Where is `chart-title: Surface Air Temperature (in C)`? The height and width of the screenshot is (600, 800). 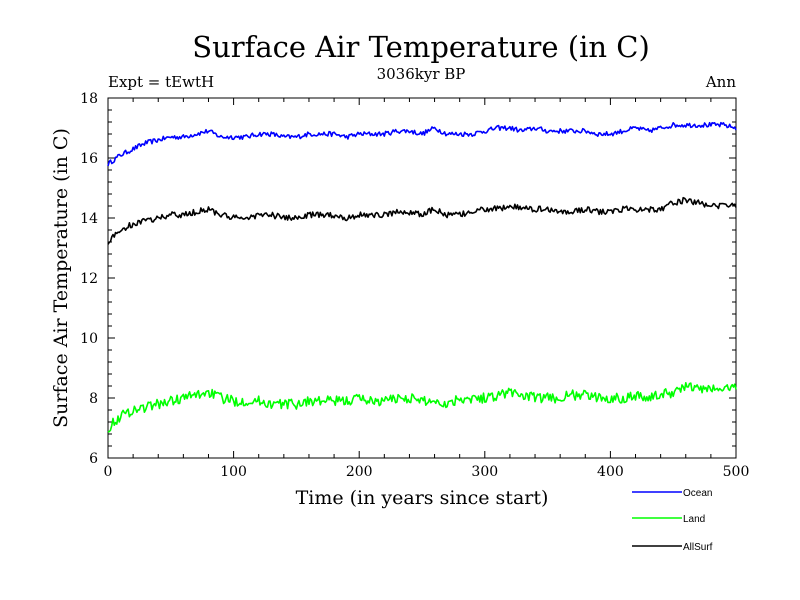 chart-title: Surface Air Temperature (in C) is located at coordinates (421, 47).